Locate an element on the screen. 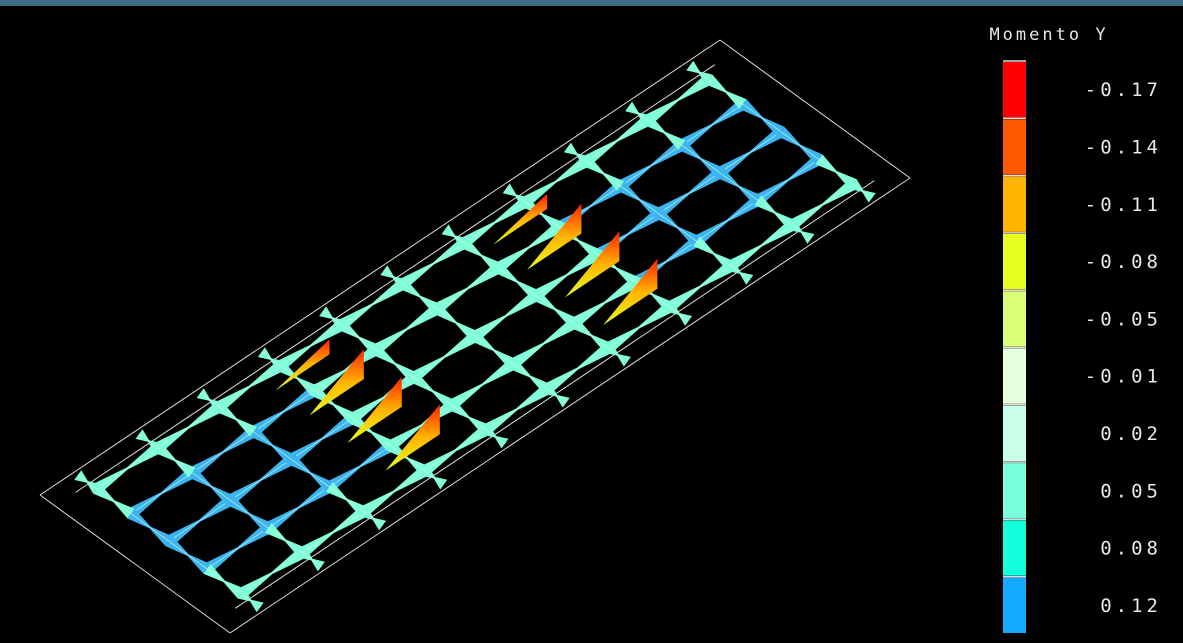  legend-label: -0.01 is located at coordinates (1123, 377).